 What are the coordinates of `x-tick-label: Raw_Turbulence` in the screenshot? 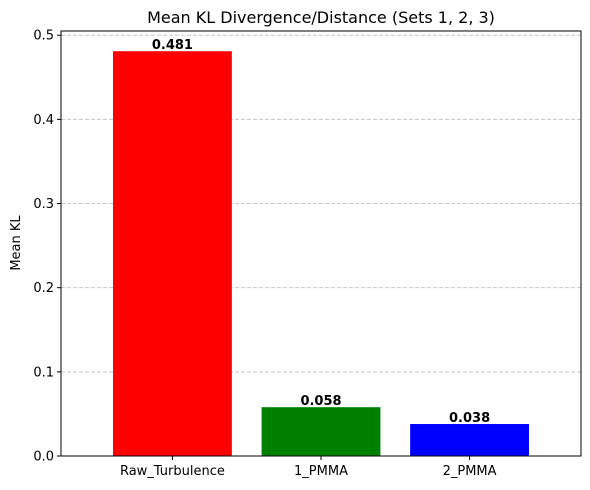 It's located at (172, 471).